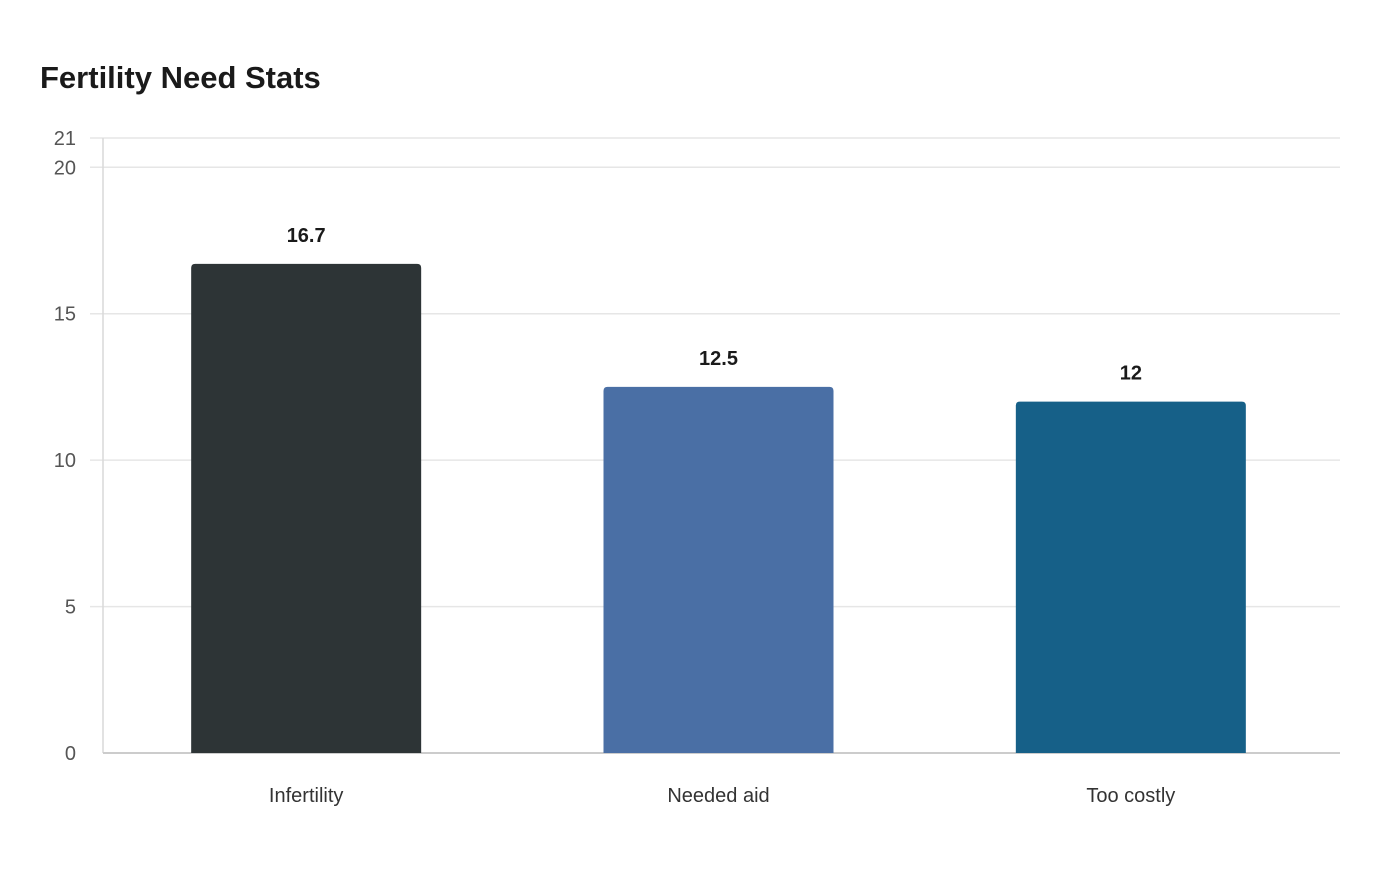  Describe the element at coordinates (718, 569) in the screenshot. I see `bar-needed-aid` at that location.